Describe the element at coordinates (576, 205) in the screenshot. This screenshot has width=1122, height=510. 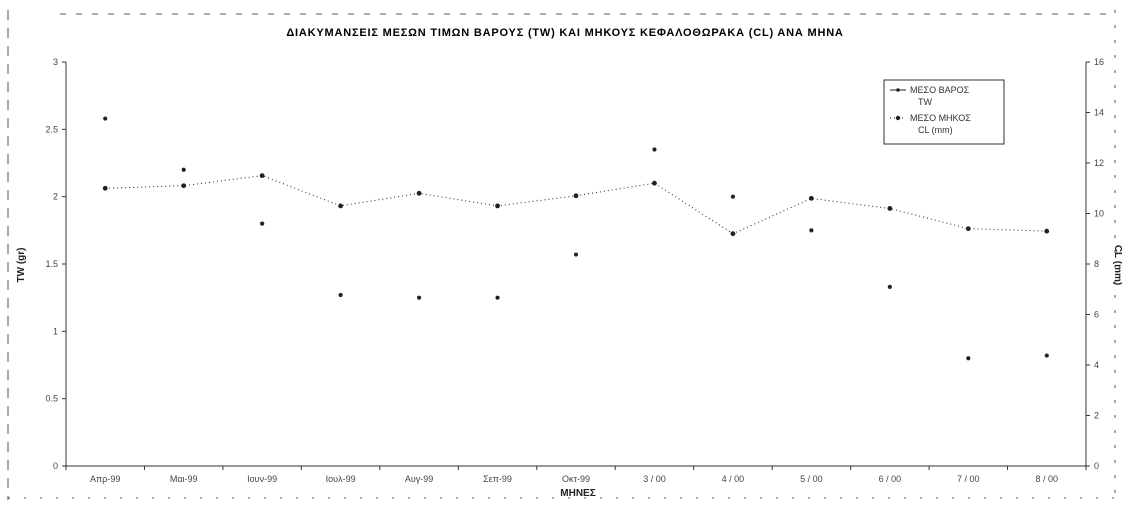
I see `series-line-cl` at that location.